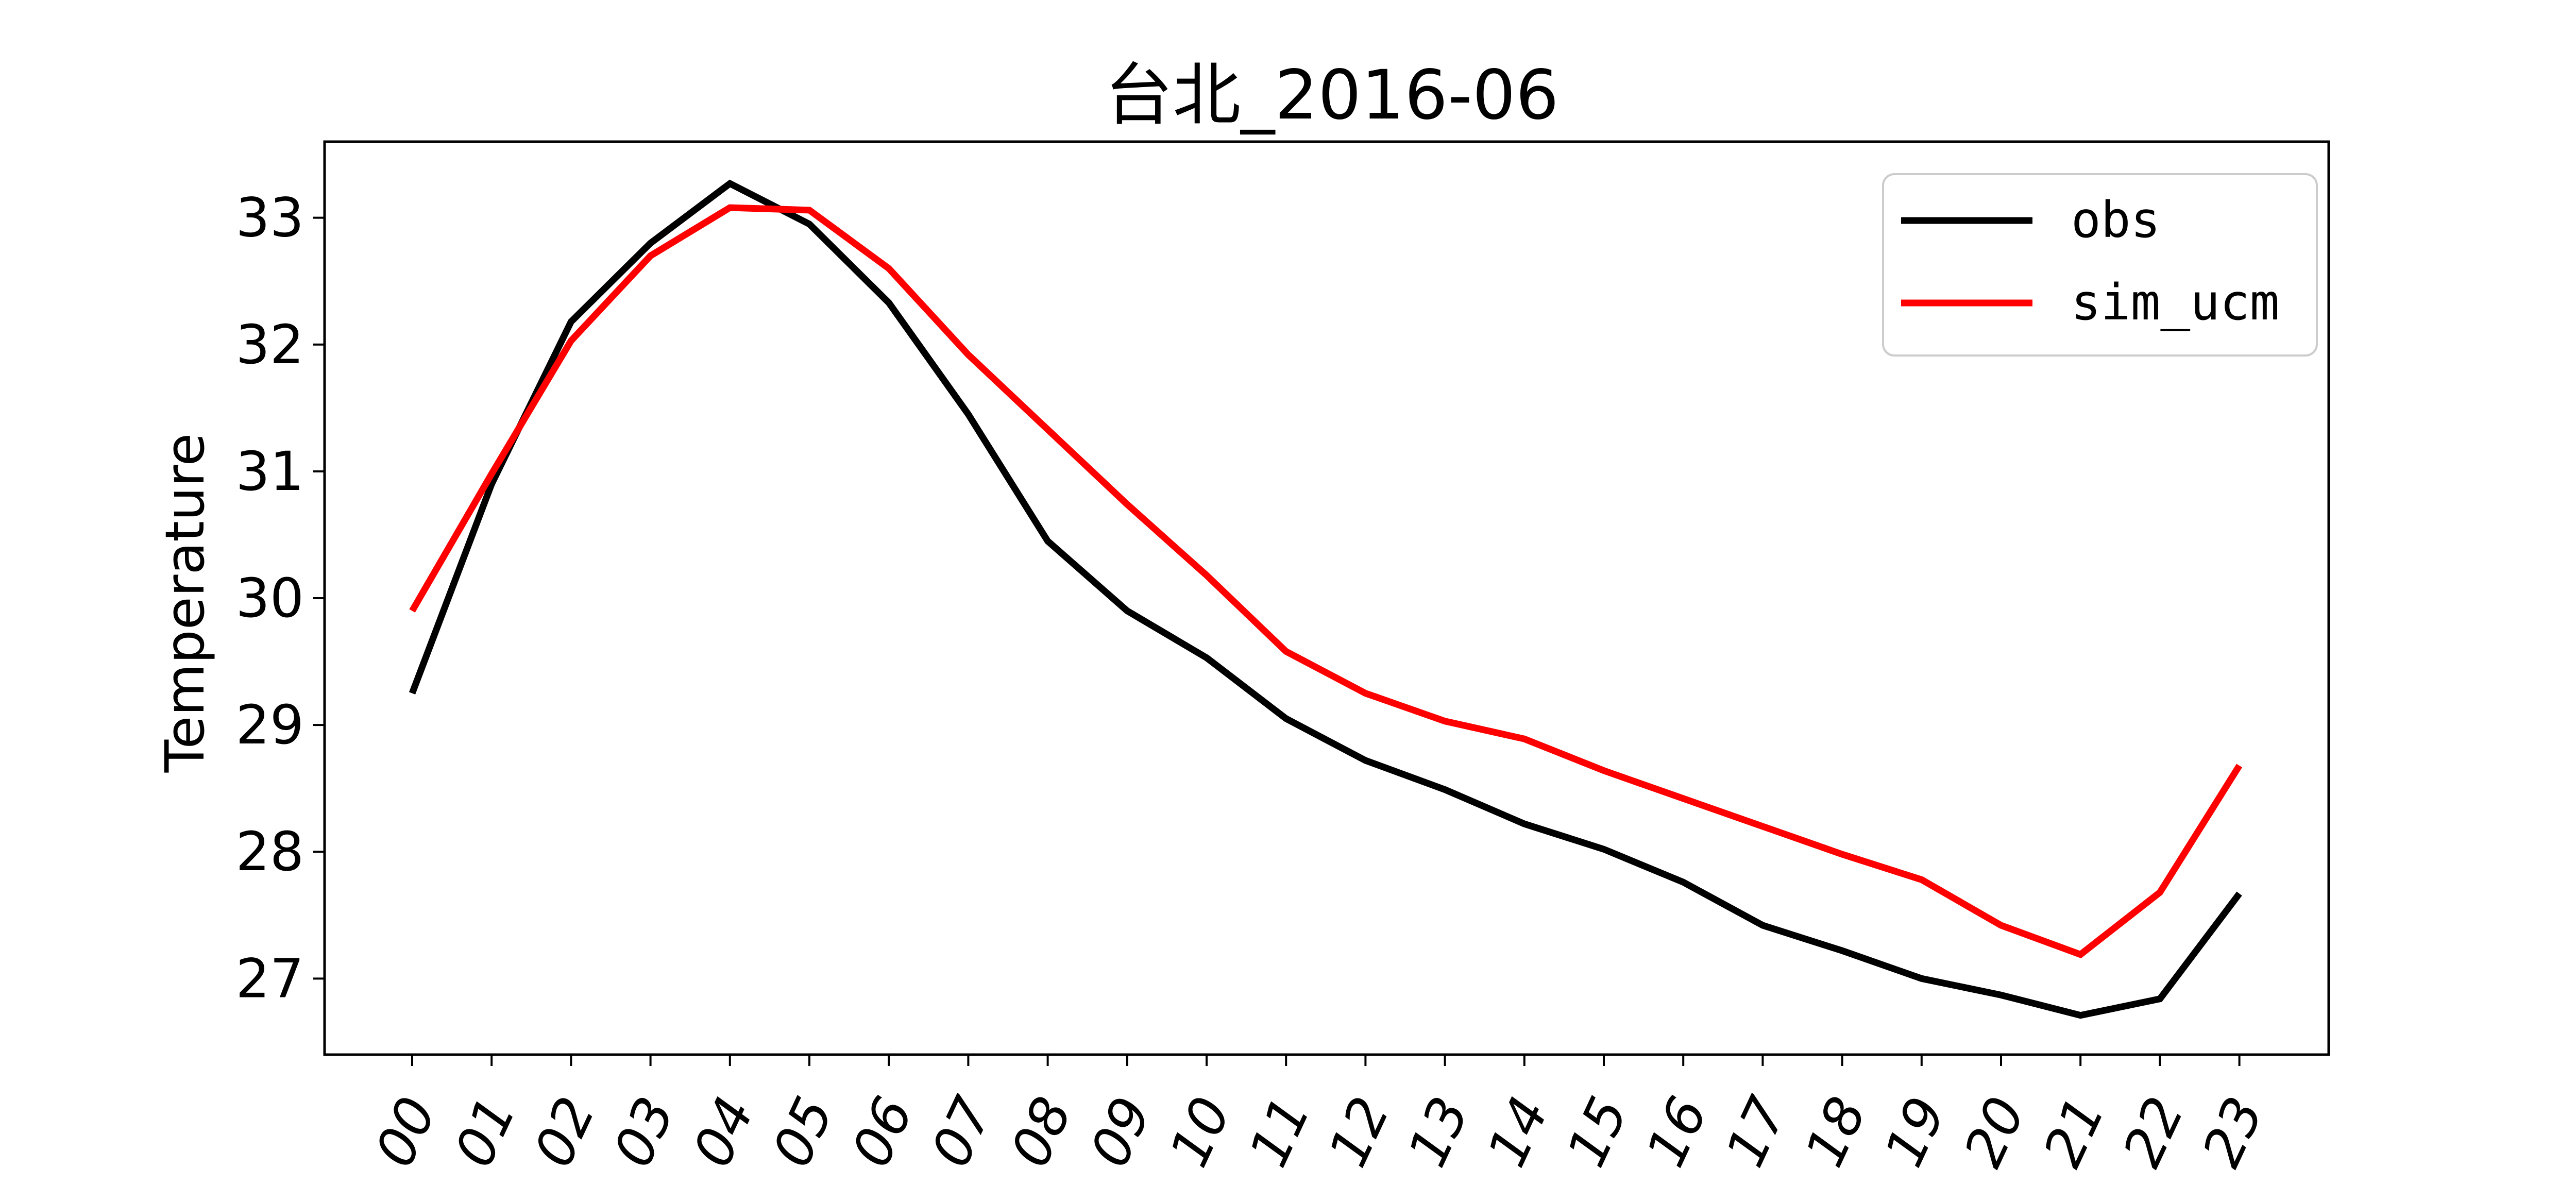 The height and width of the screenshot is (1185, 2576). Describe the element at coordinates (962, 1132) in the screenshot. I see `x-tick-label: 07` at that location.